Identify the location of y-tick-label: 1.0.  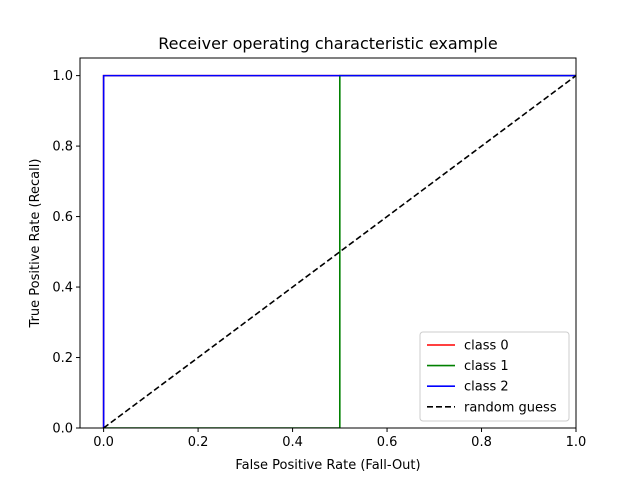
(62, 76).